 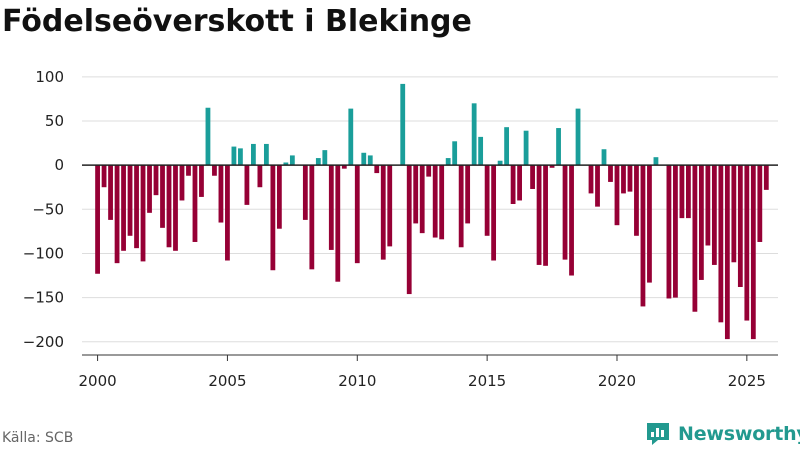 I want to click on y-tick-label: −50, so click(x=48, y=209).